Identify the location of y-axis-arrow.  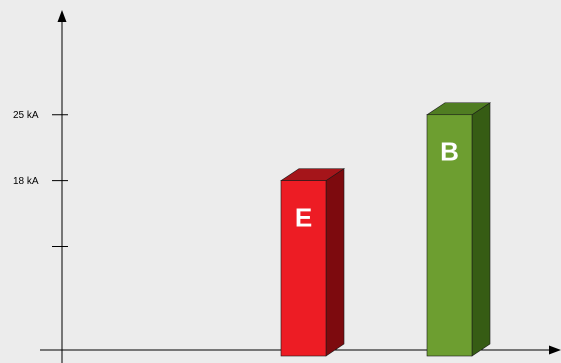
(62, 16).